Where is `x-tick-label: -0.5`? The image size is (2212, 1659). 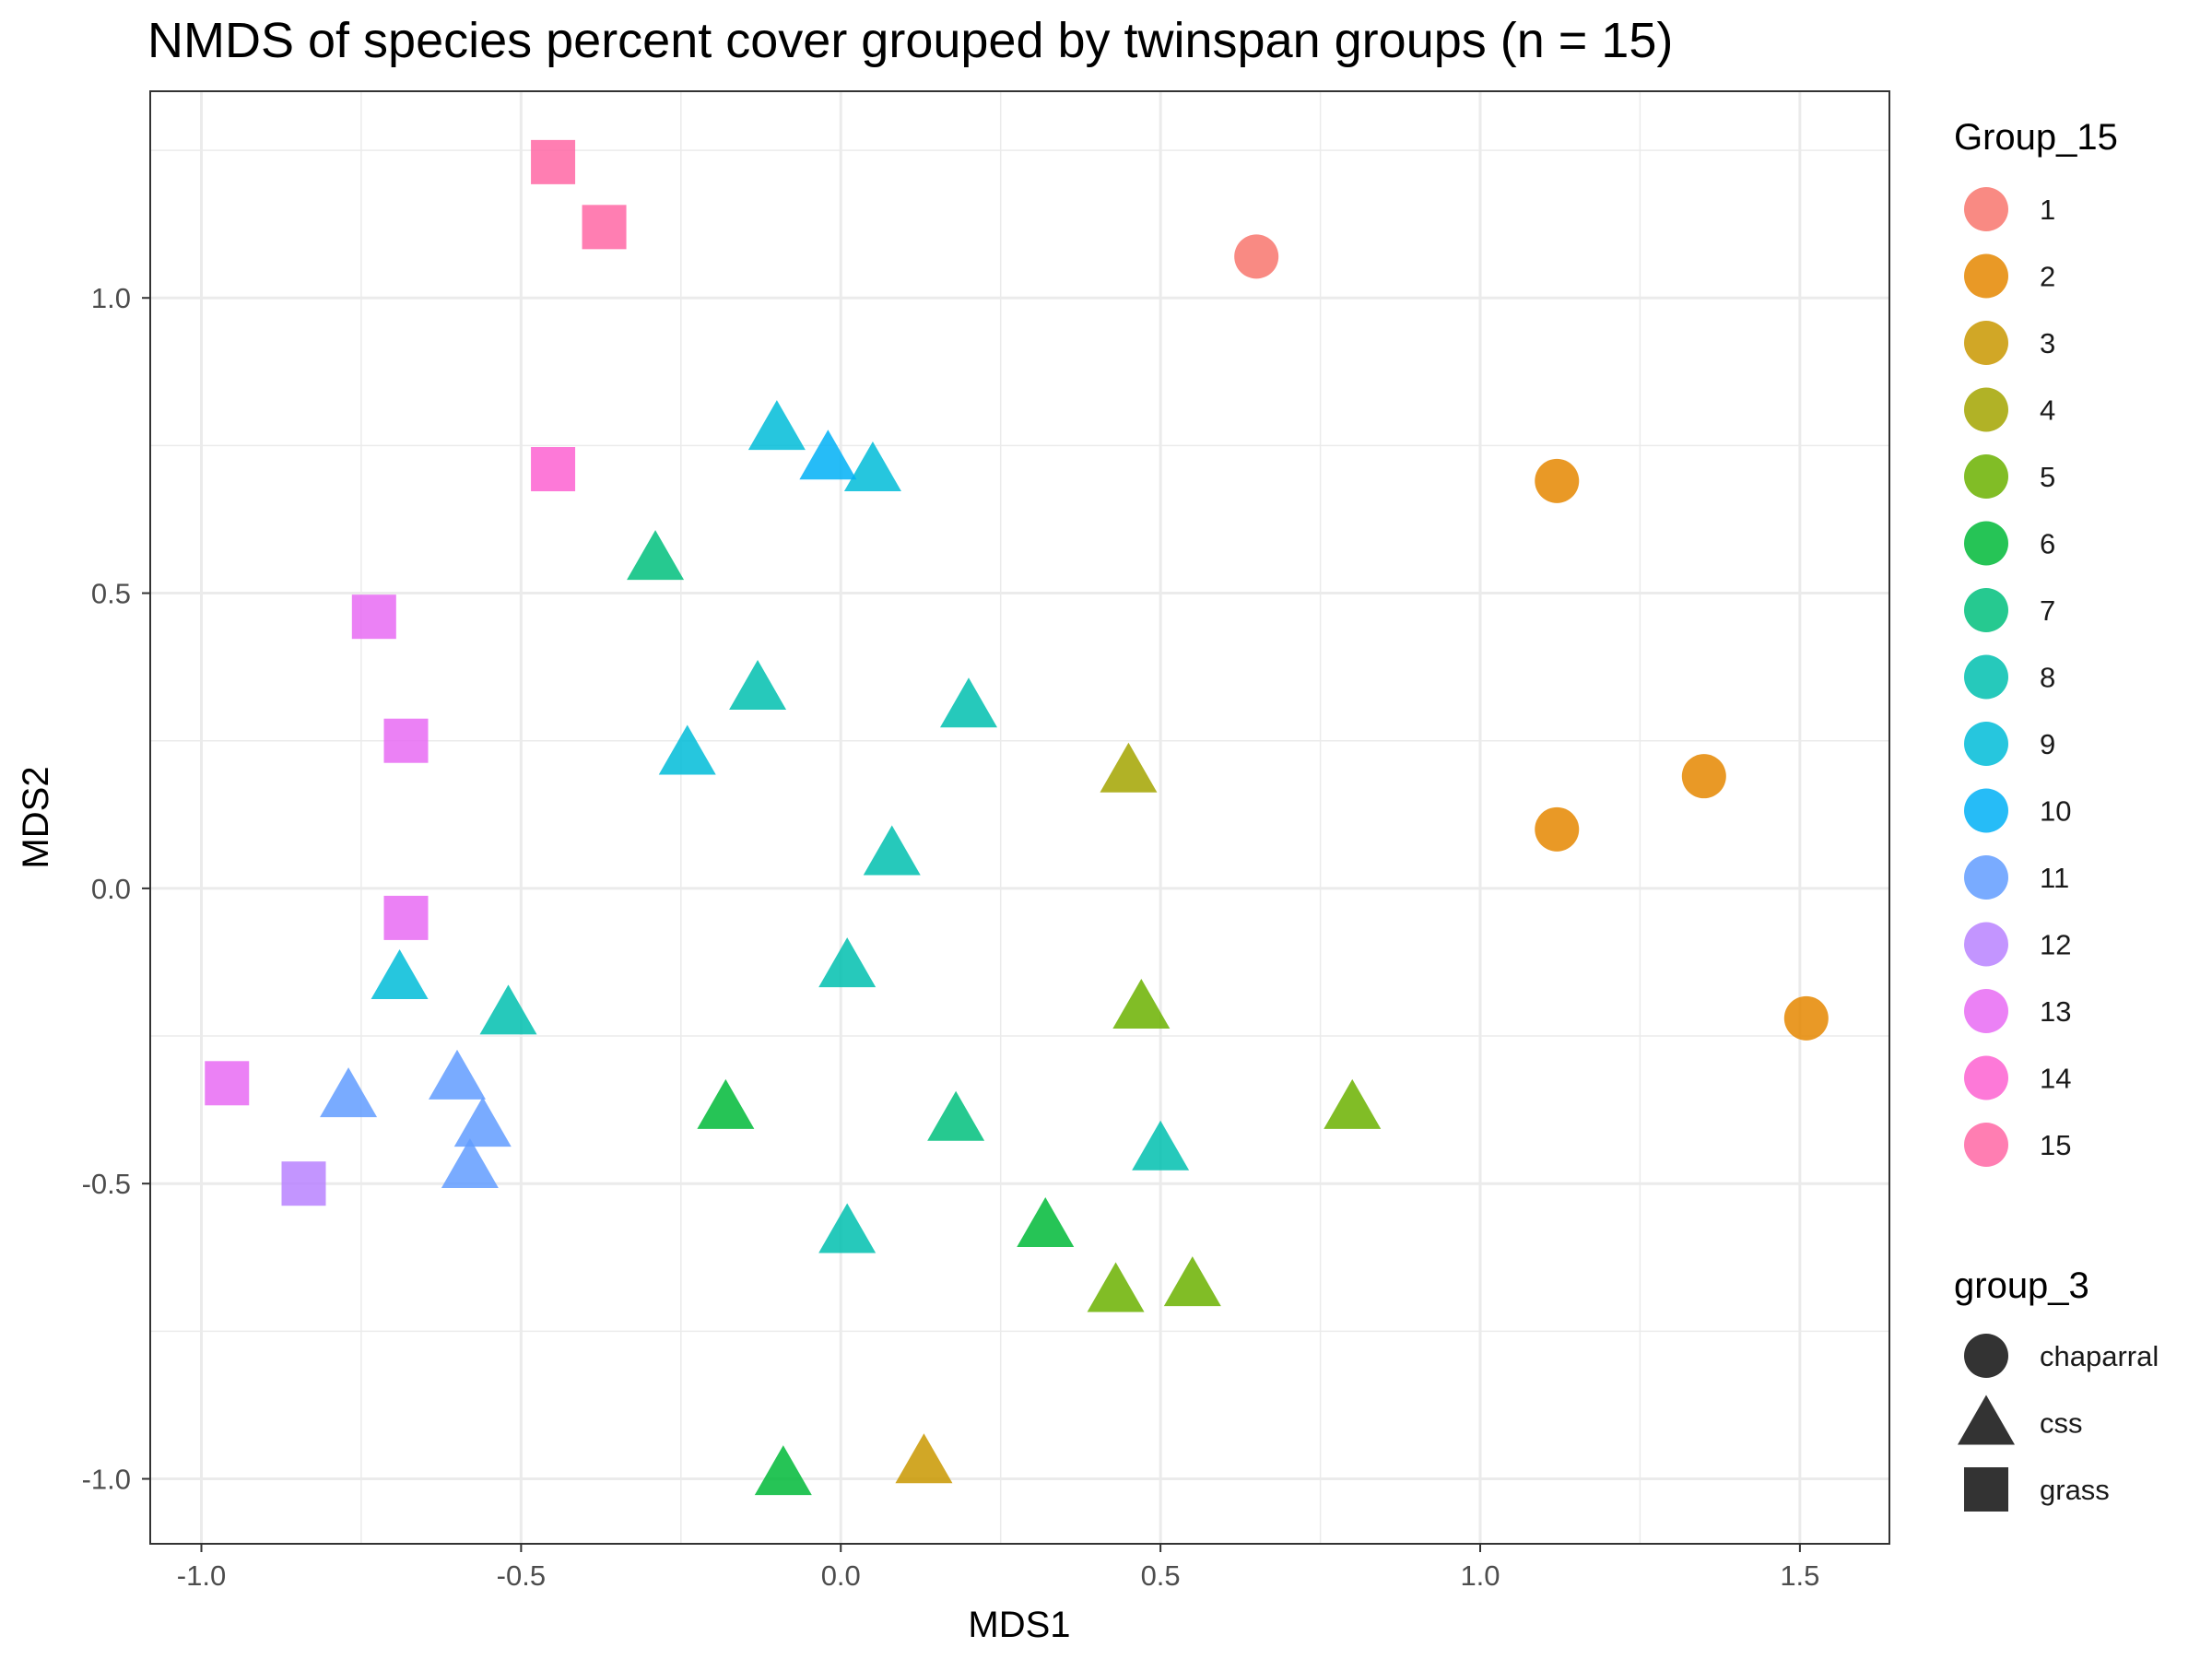
x-tick-label: -0.5 is located at coordinates (521, 1575).